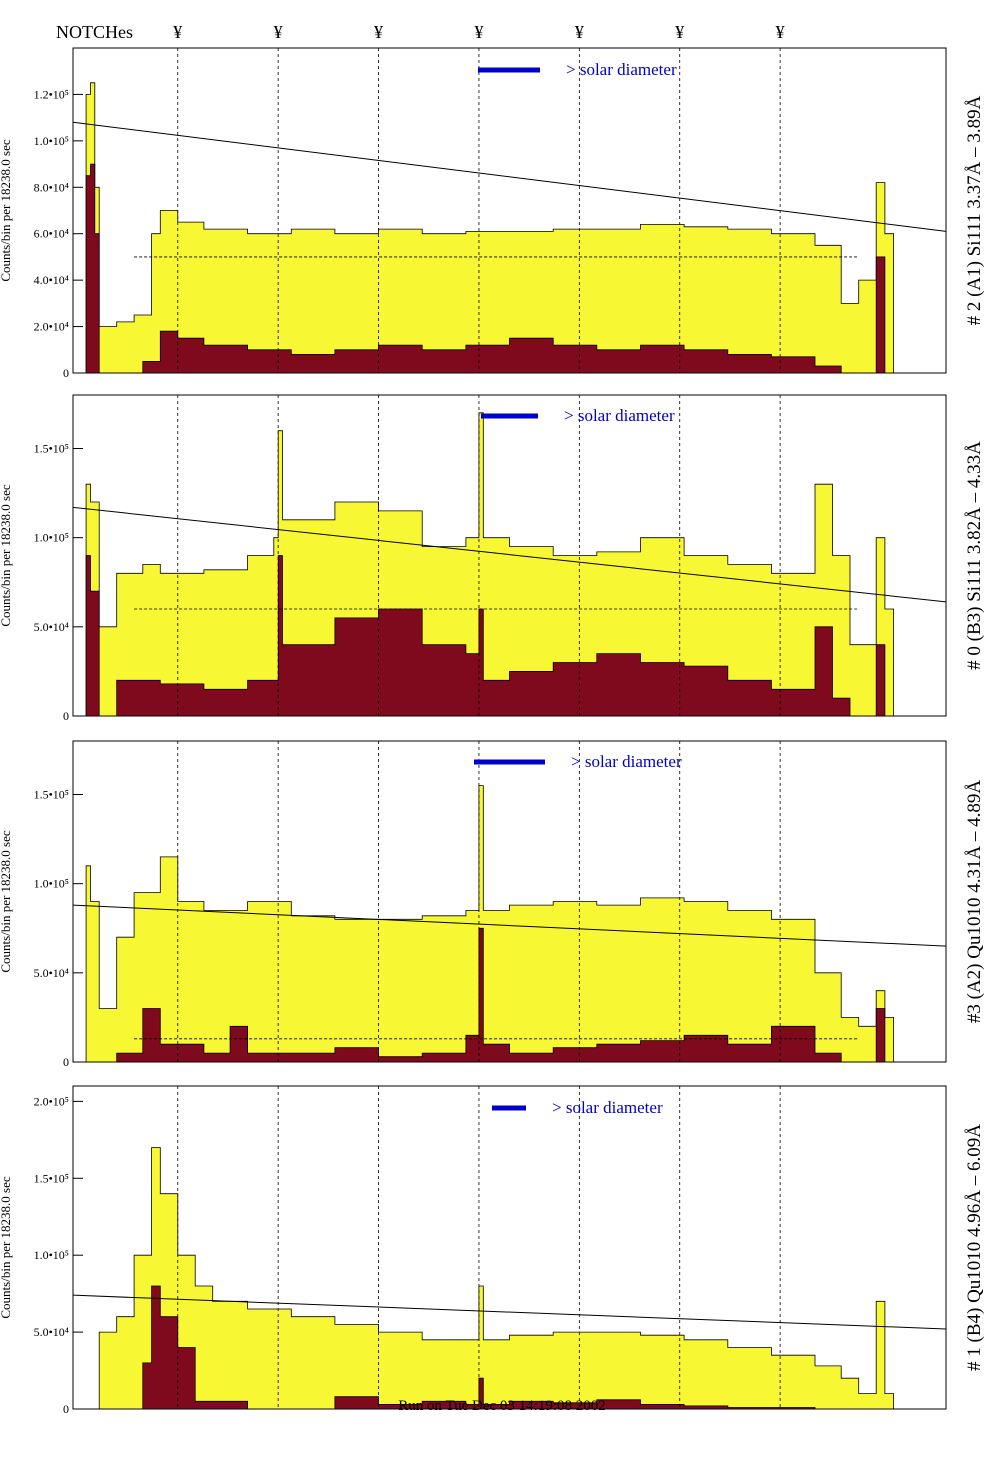 Image resolution: width=1004 pixels, height=1477 pixels. I want to click on notch-marker-2: ¥, so click(378, 32).